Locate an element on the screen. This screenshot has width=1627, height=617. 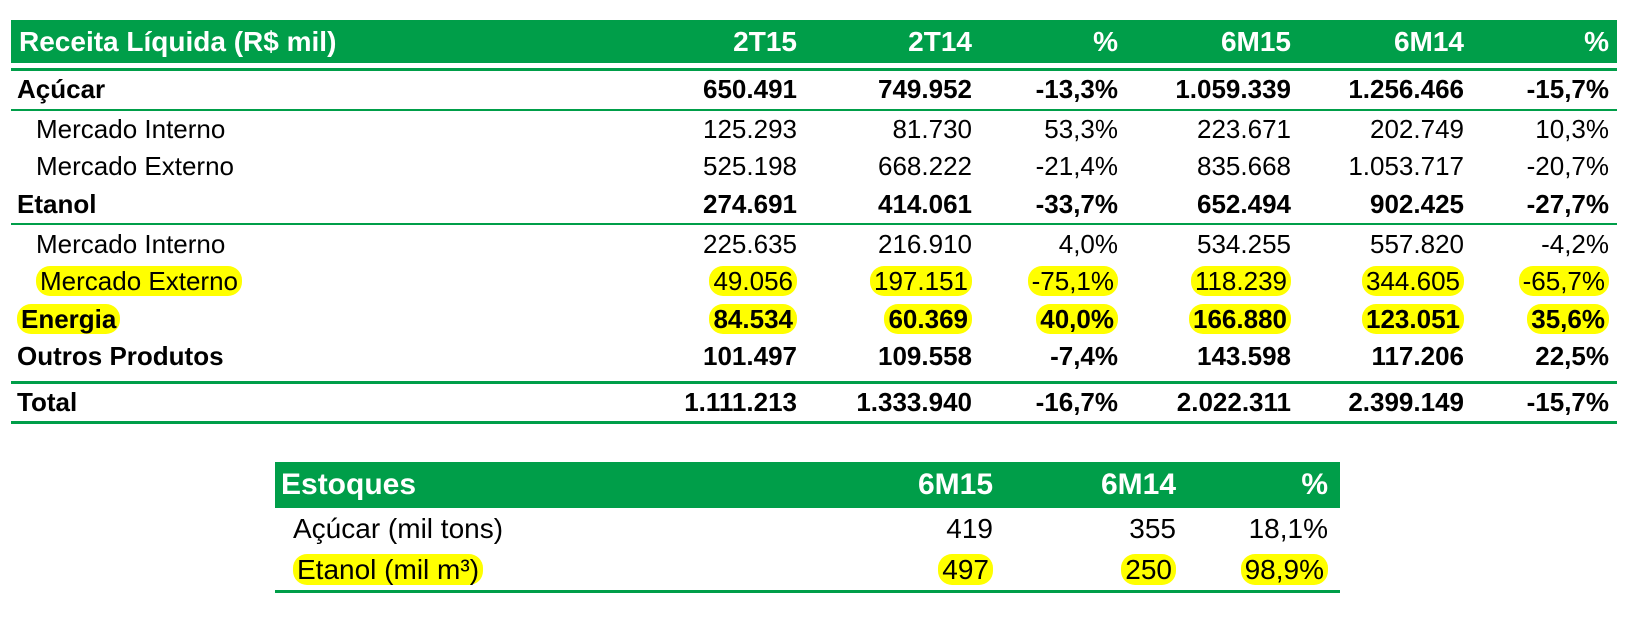
cell: 1.111.213 is located at coordinates (740, 402).